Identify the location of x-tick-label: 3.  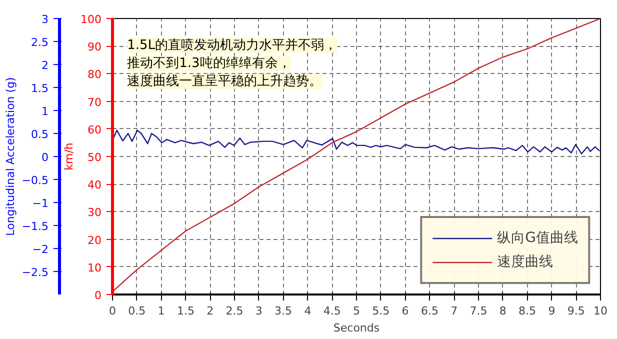
(258, 311).